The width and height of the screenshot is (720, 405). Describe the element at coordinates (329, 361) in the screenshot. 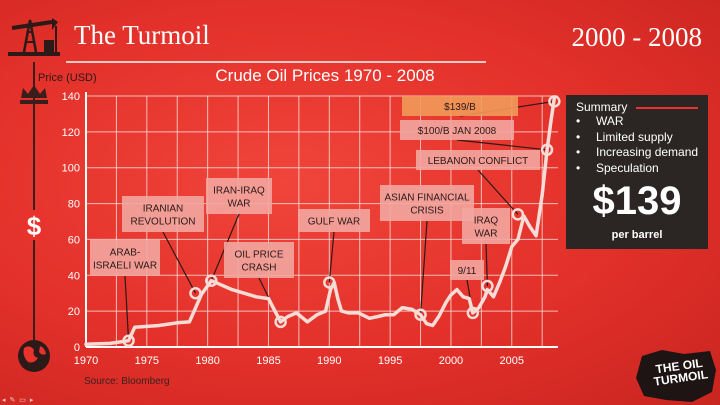

I see `x-tick-label: 1990` at that location.